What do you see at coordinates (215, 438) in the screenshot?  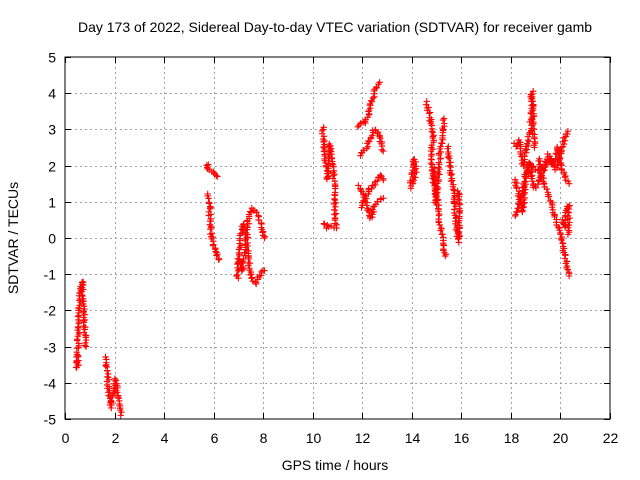 I see `x-tick-label: 6` at bounding box center [215, 438].